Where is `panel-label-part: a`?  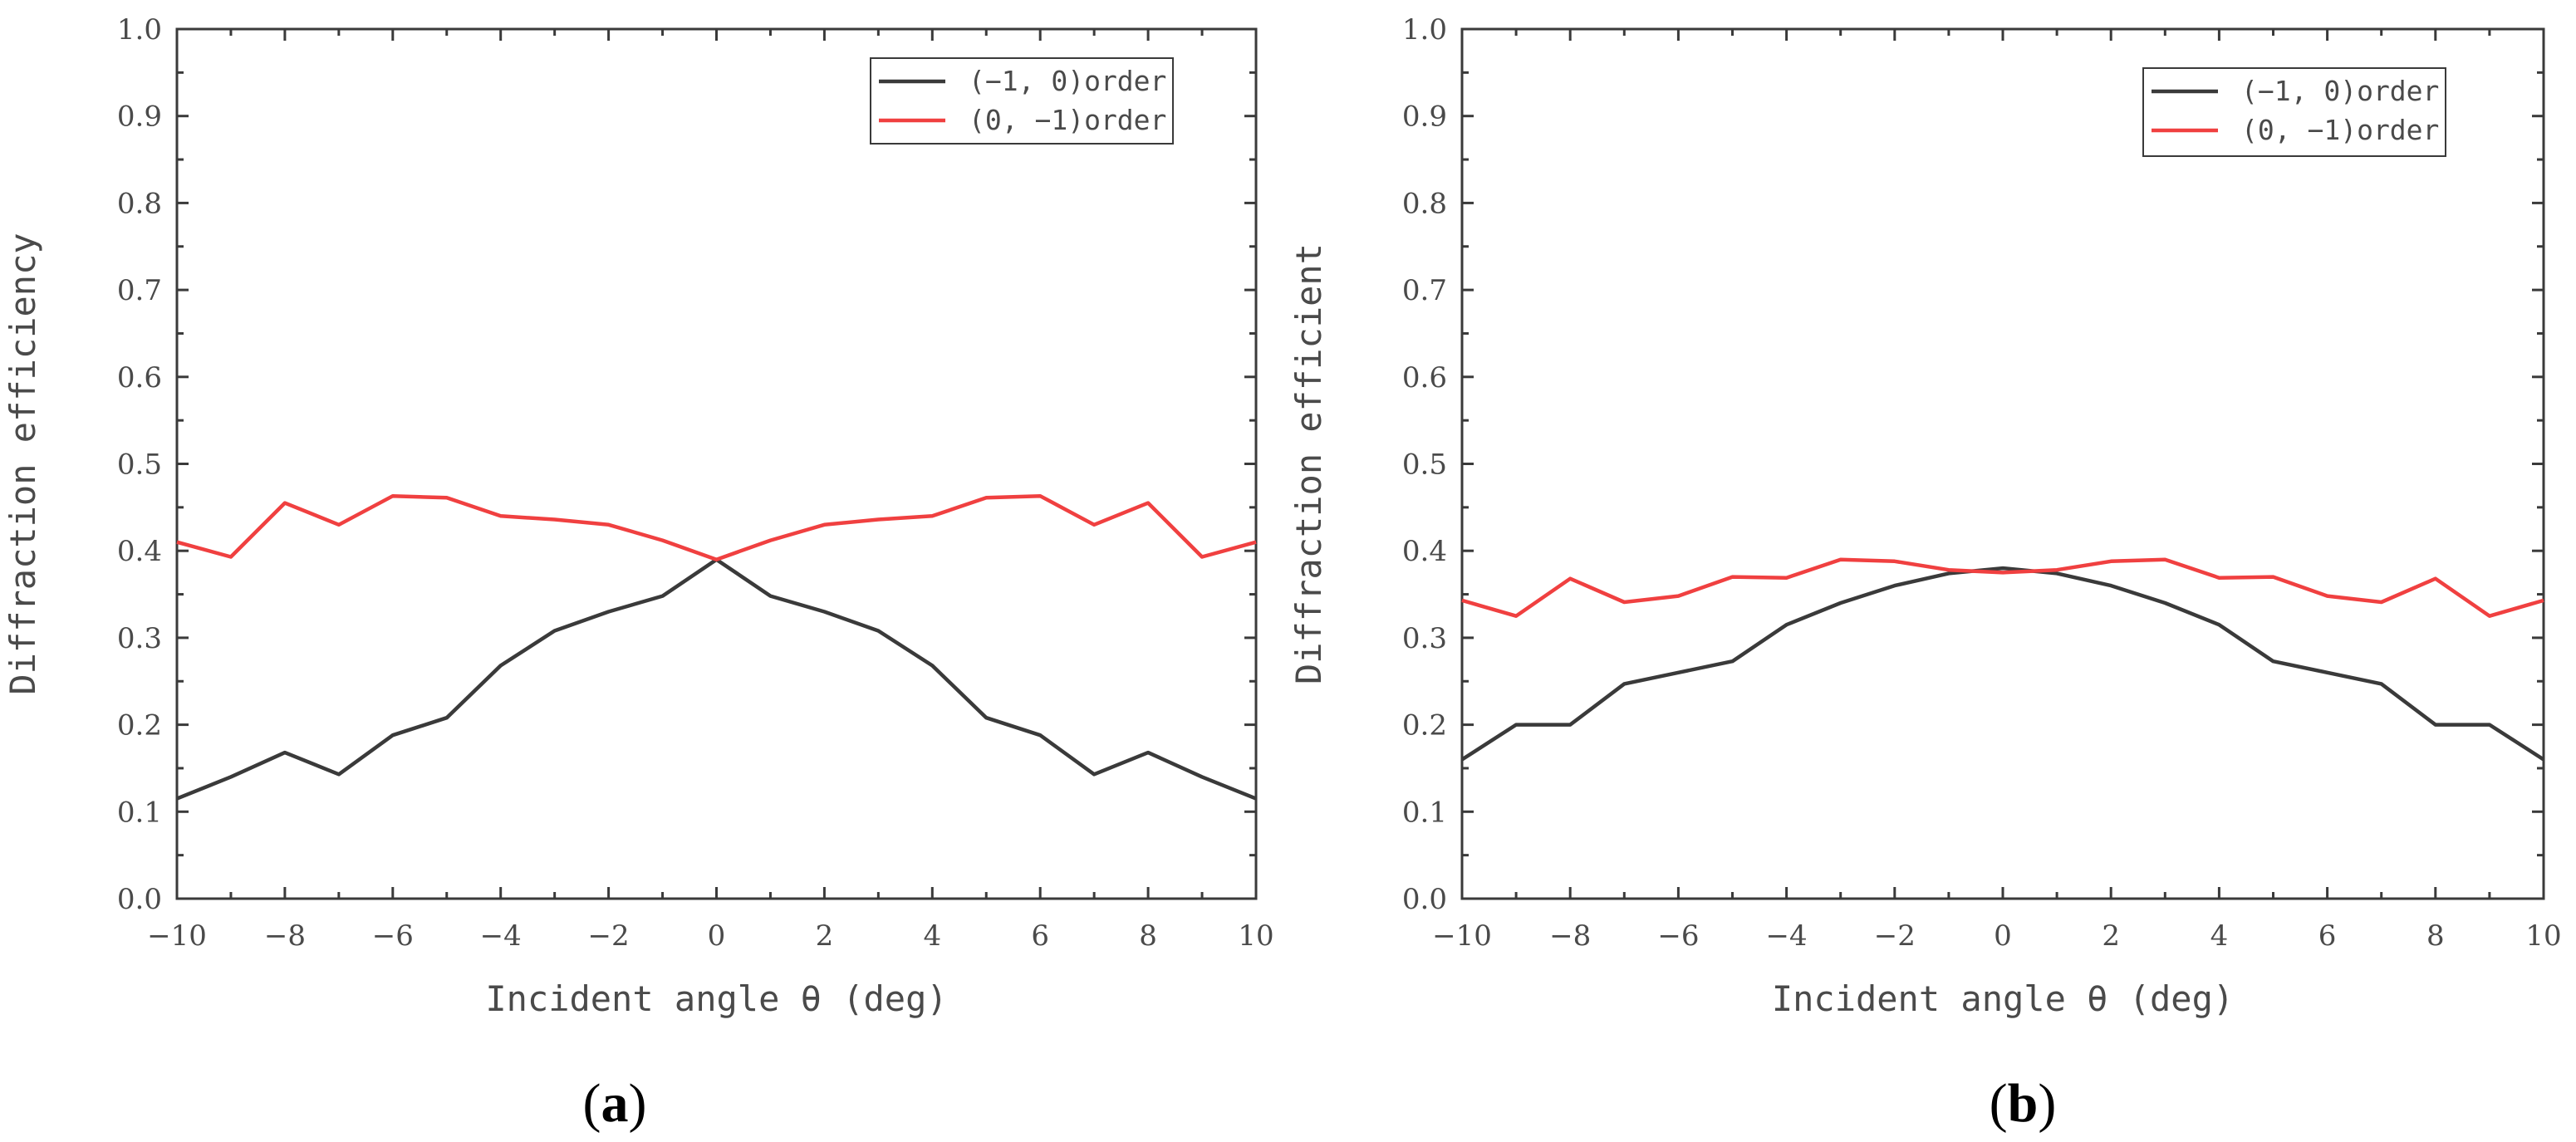
panel-label-part: a is located at coordinates (615, 1103).